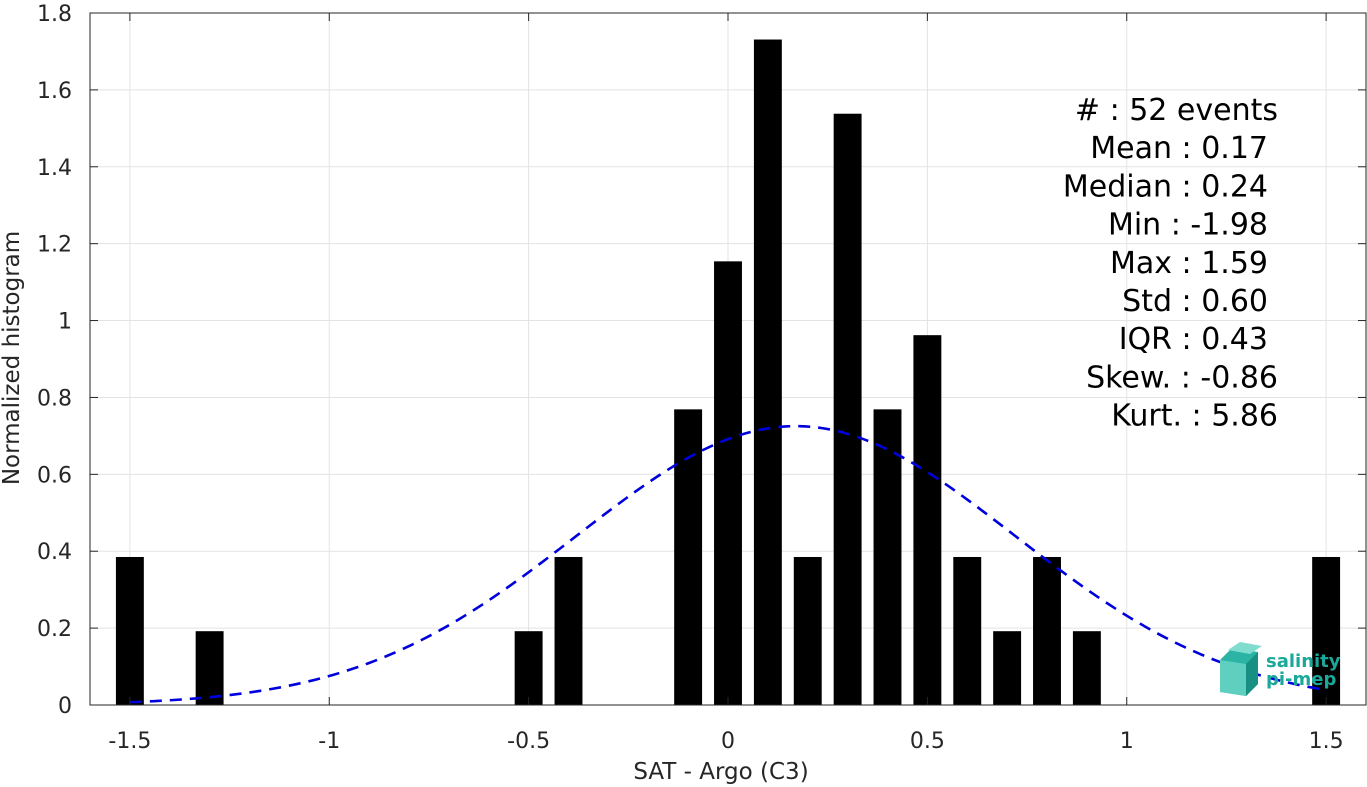 Image resolution: width=1367 pixels, height=787 pixels. What do you see at coordinates (1241, 669) in the screenshot?
I see `logo-cube-icon` at bounding box center [1241, 669].